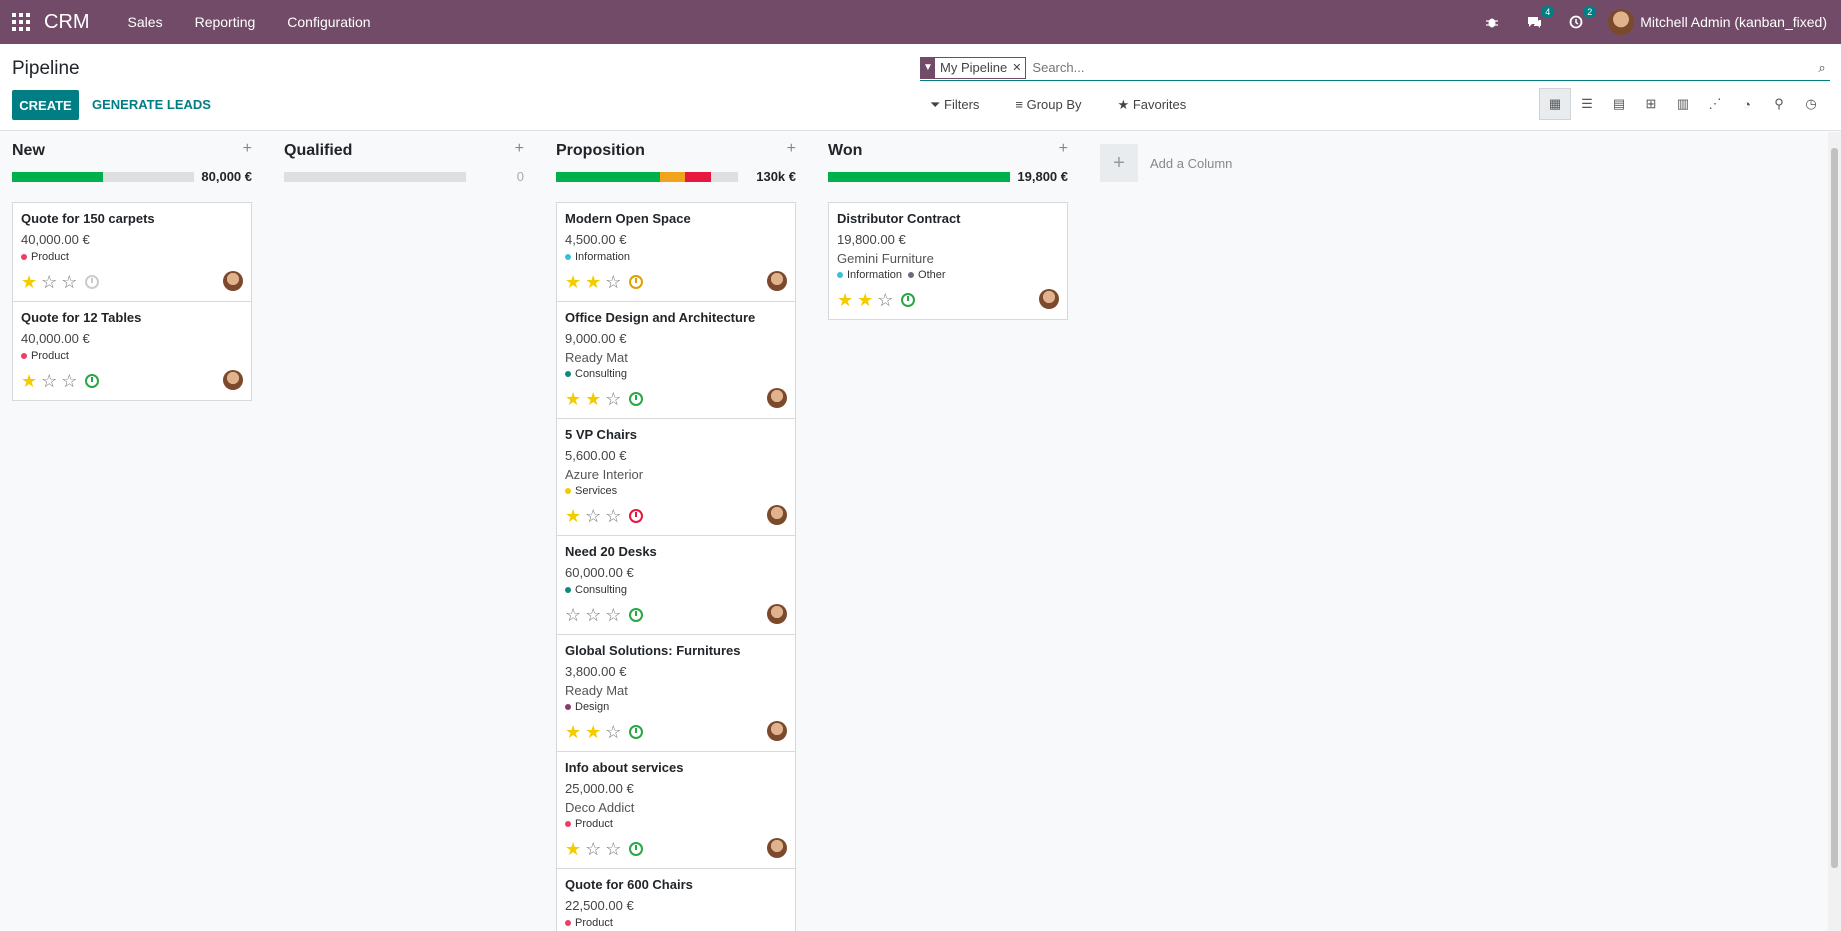  Describe the element at coordinates (225, 22) in the screenshot. I see `menu-reporting: Reporting` at that location.